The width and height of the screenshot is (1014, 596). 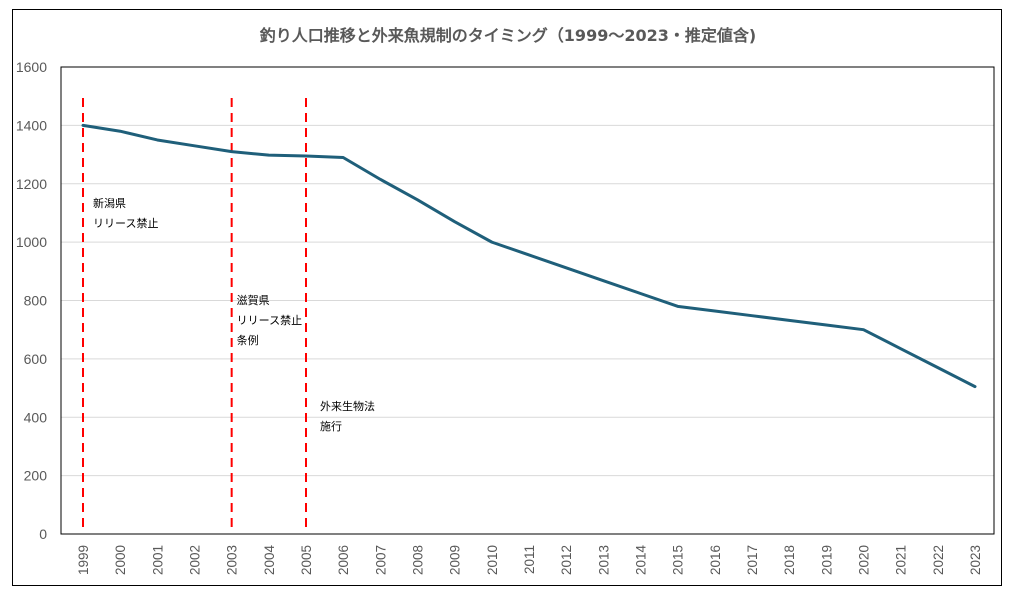 What do you see at coordinates (248, 340) in the screenshot?
I see `annotation-text: 条例` at bounding box center [248, 340].